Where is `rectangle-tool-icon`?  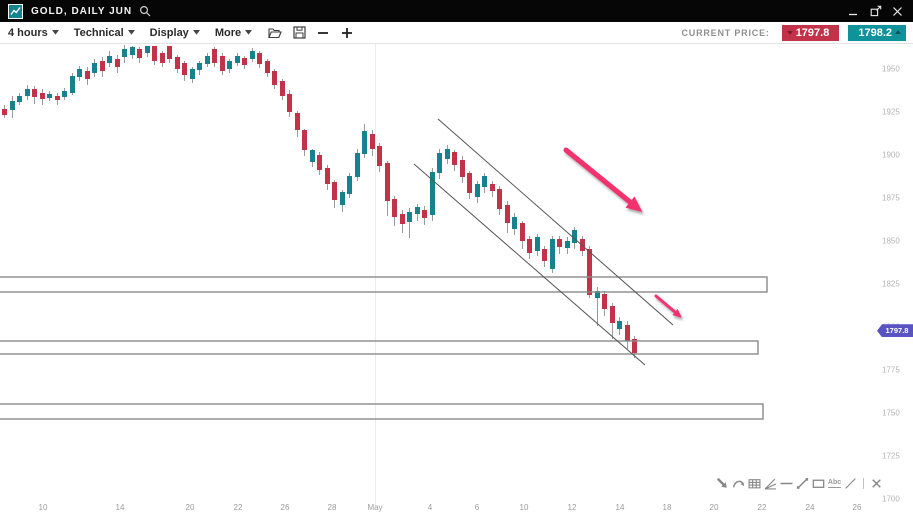
rectangle-tool-icon is located at coordinates (818, 483).